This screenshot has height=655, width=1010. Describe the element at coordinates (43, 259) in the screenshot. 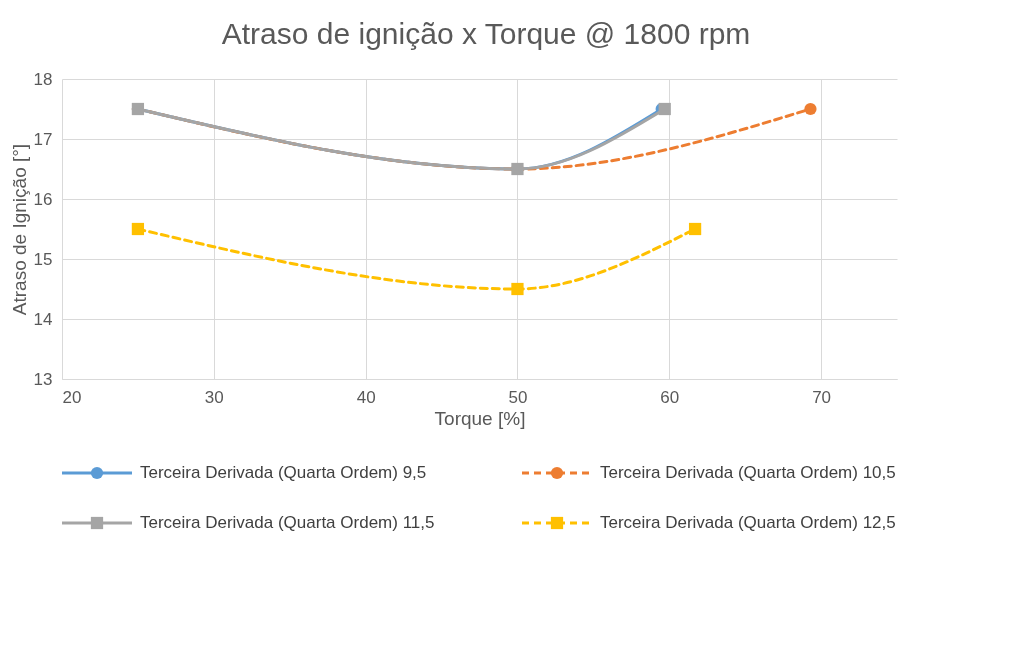

I see `y-tick-label: 15` at that location.